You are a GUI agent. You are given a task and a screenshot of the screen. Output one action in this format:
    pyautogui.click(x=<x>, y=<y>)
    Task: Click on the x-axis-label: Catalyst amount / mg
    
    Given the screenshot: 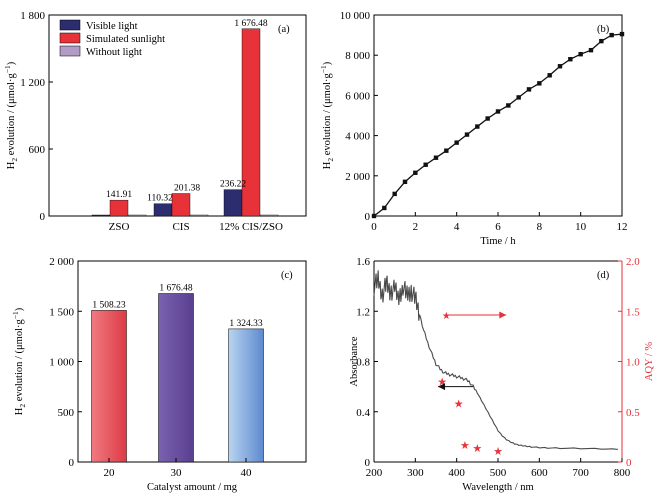 What is the action you would take?
    pyautogui.click(x=192, y=487)
    